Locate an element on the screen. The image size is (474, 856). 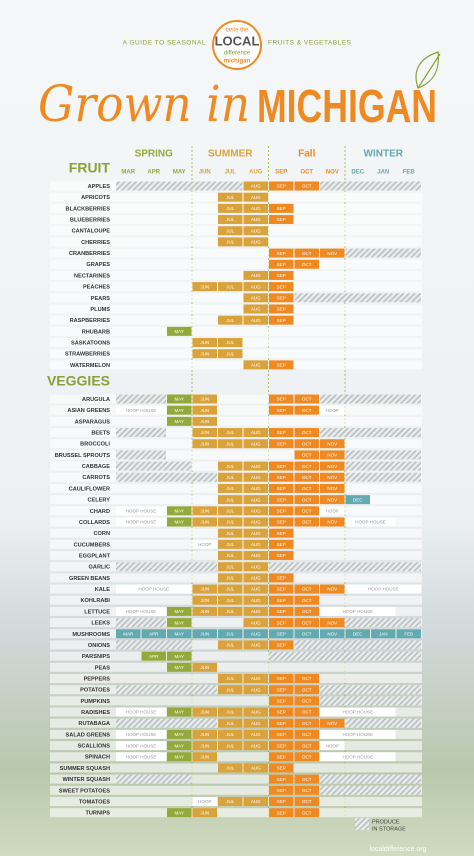
season-label: Fall is located at coordinates (306, 154).